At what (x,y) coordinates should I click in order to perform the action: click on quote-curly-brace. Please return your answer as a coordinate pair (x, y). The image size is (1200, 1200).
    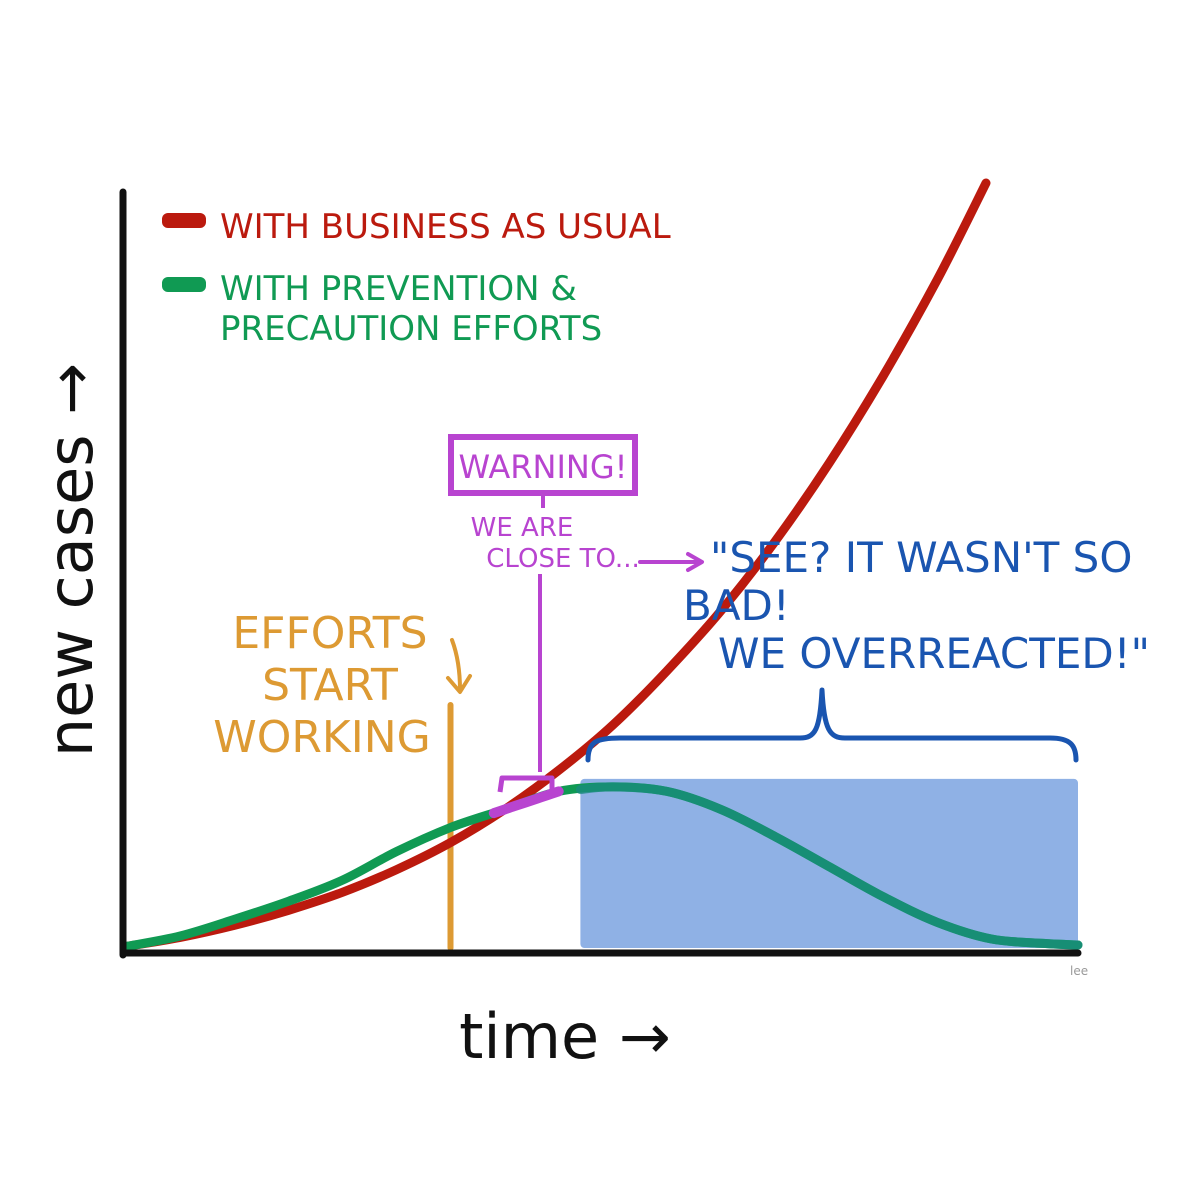
    Looking at the image, I should click on (832, 725).